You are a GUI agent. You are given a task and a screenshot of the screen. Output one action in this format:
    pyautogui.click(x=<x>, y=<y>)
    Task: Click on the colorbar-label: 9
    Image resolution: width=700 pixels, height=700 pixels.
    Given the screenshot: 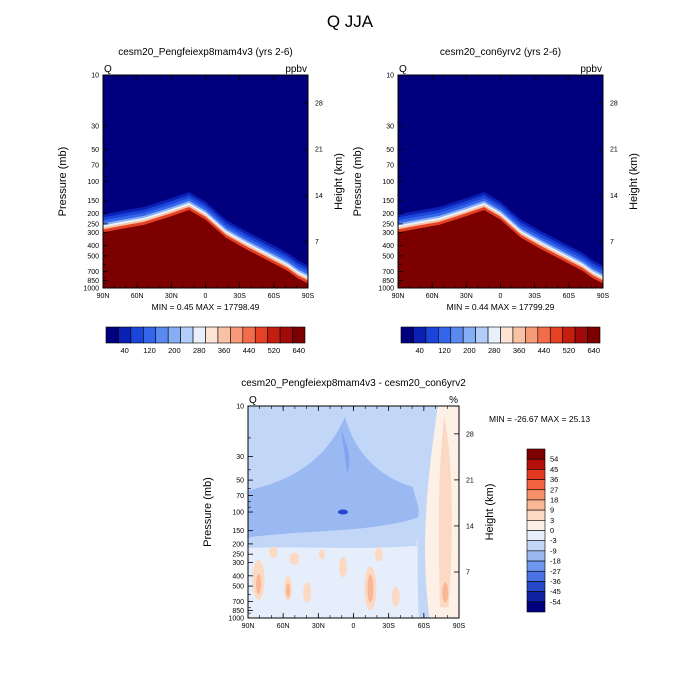 What is the action you would take?
    pyautogui.click(x=552, y=510)
    